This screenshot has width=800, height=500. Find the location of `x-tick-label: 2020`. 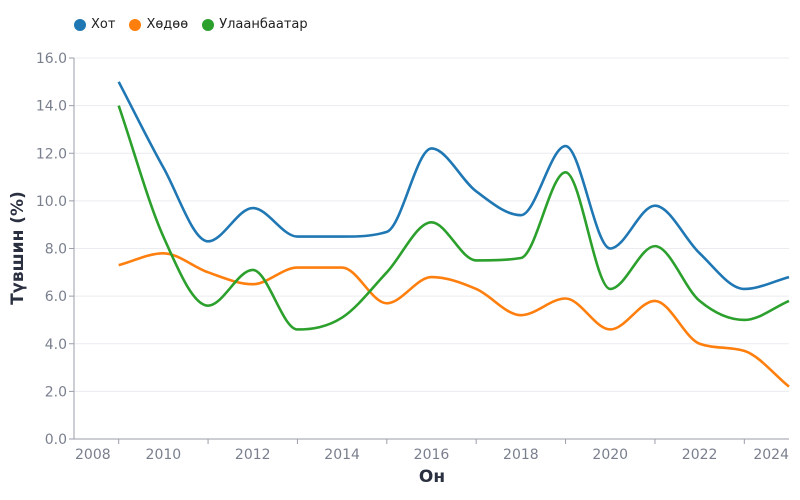

x-tick-label: 2020 is located at coordinates (610, 455).